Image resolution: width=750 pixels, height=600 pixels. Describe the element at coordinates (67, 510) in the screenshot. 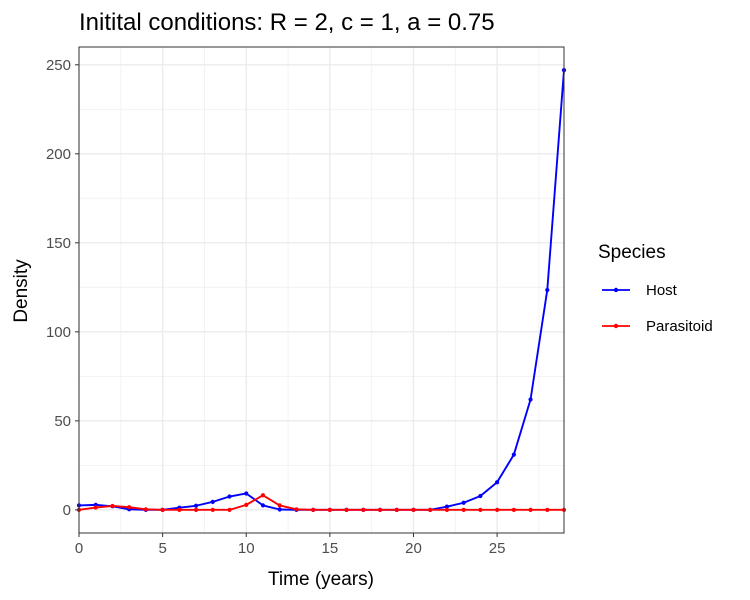

I see `y-tick-label: 0` at that location.